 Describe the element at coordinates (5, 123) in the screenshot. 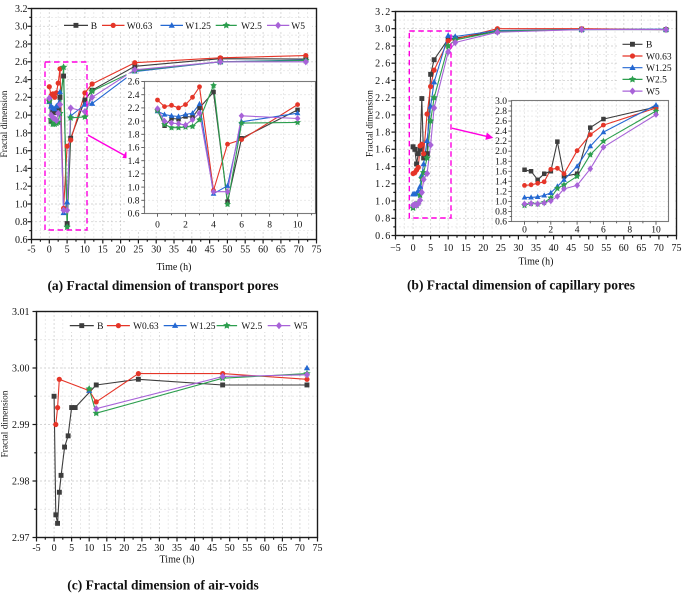

I see `svg-text: Fractal dimension` at that location.